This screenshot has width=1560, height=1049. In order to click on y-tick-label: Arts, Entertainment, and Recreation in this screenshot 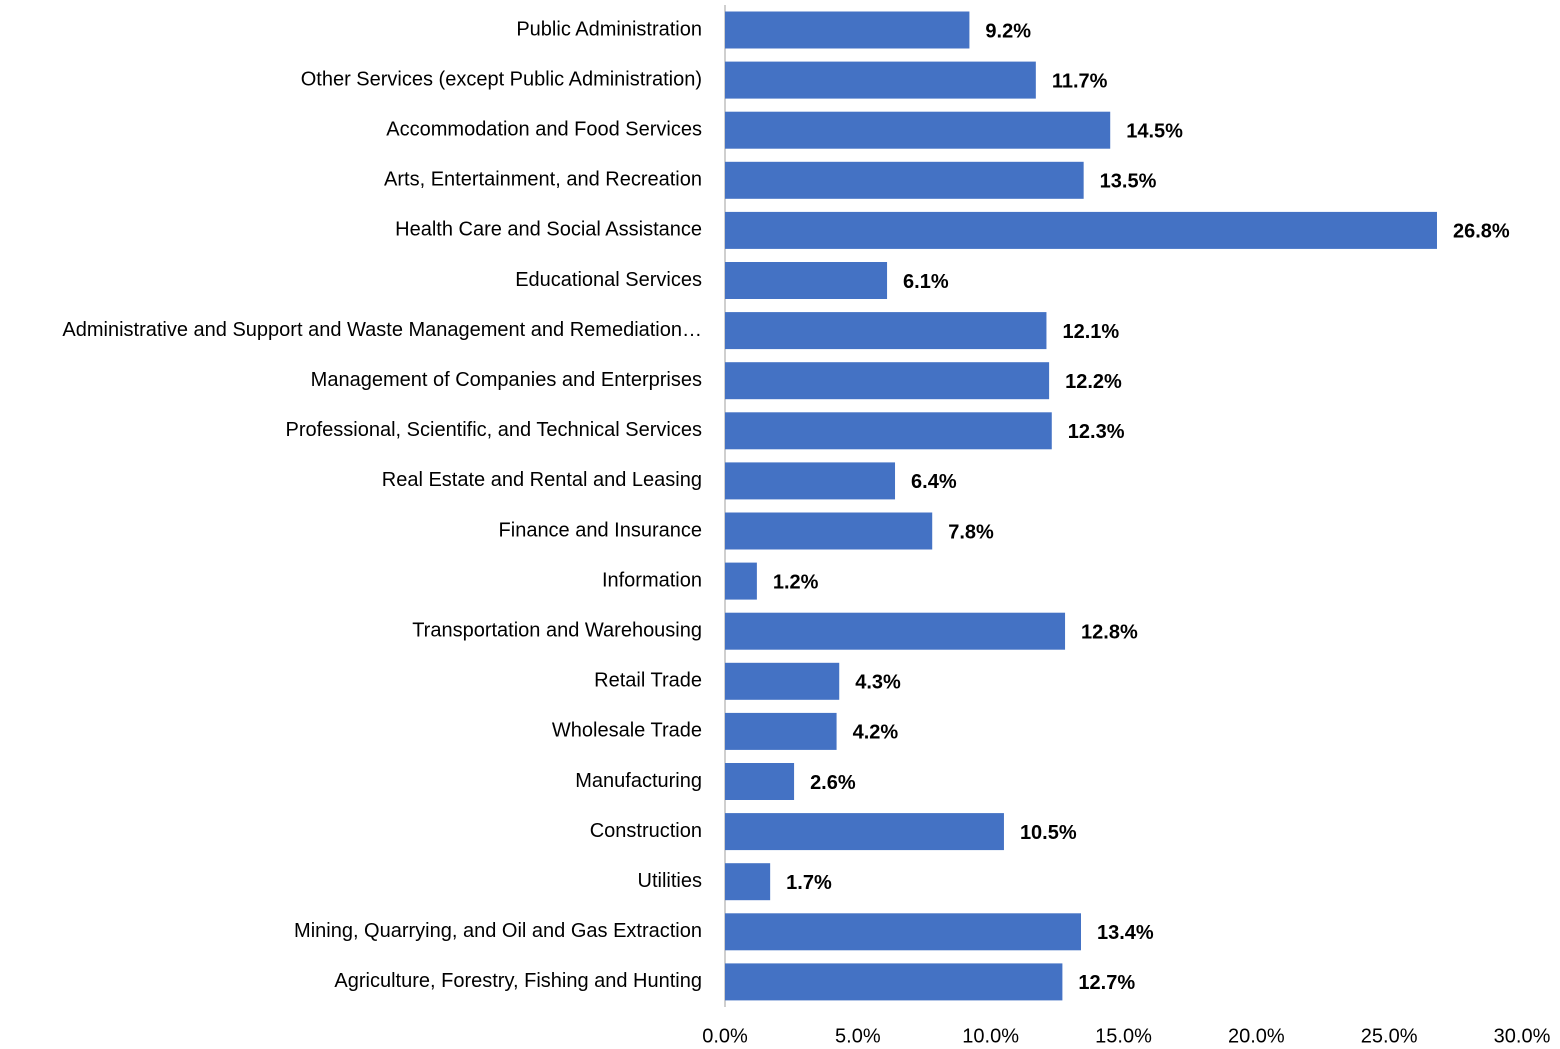, I will do `click(543, 180)`.